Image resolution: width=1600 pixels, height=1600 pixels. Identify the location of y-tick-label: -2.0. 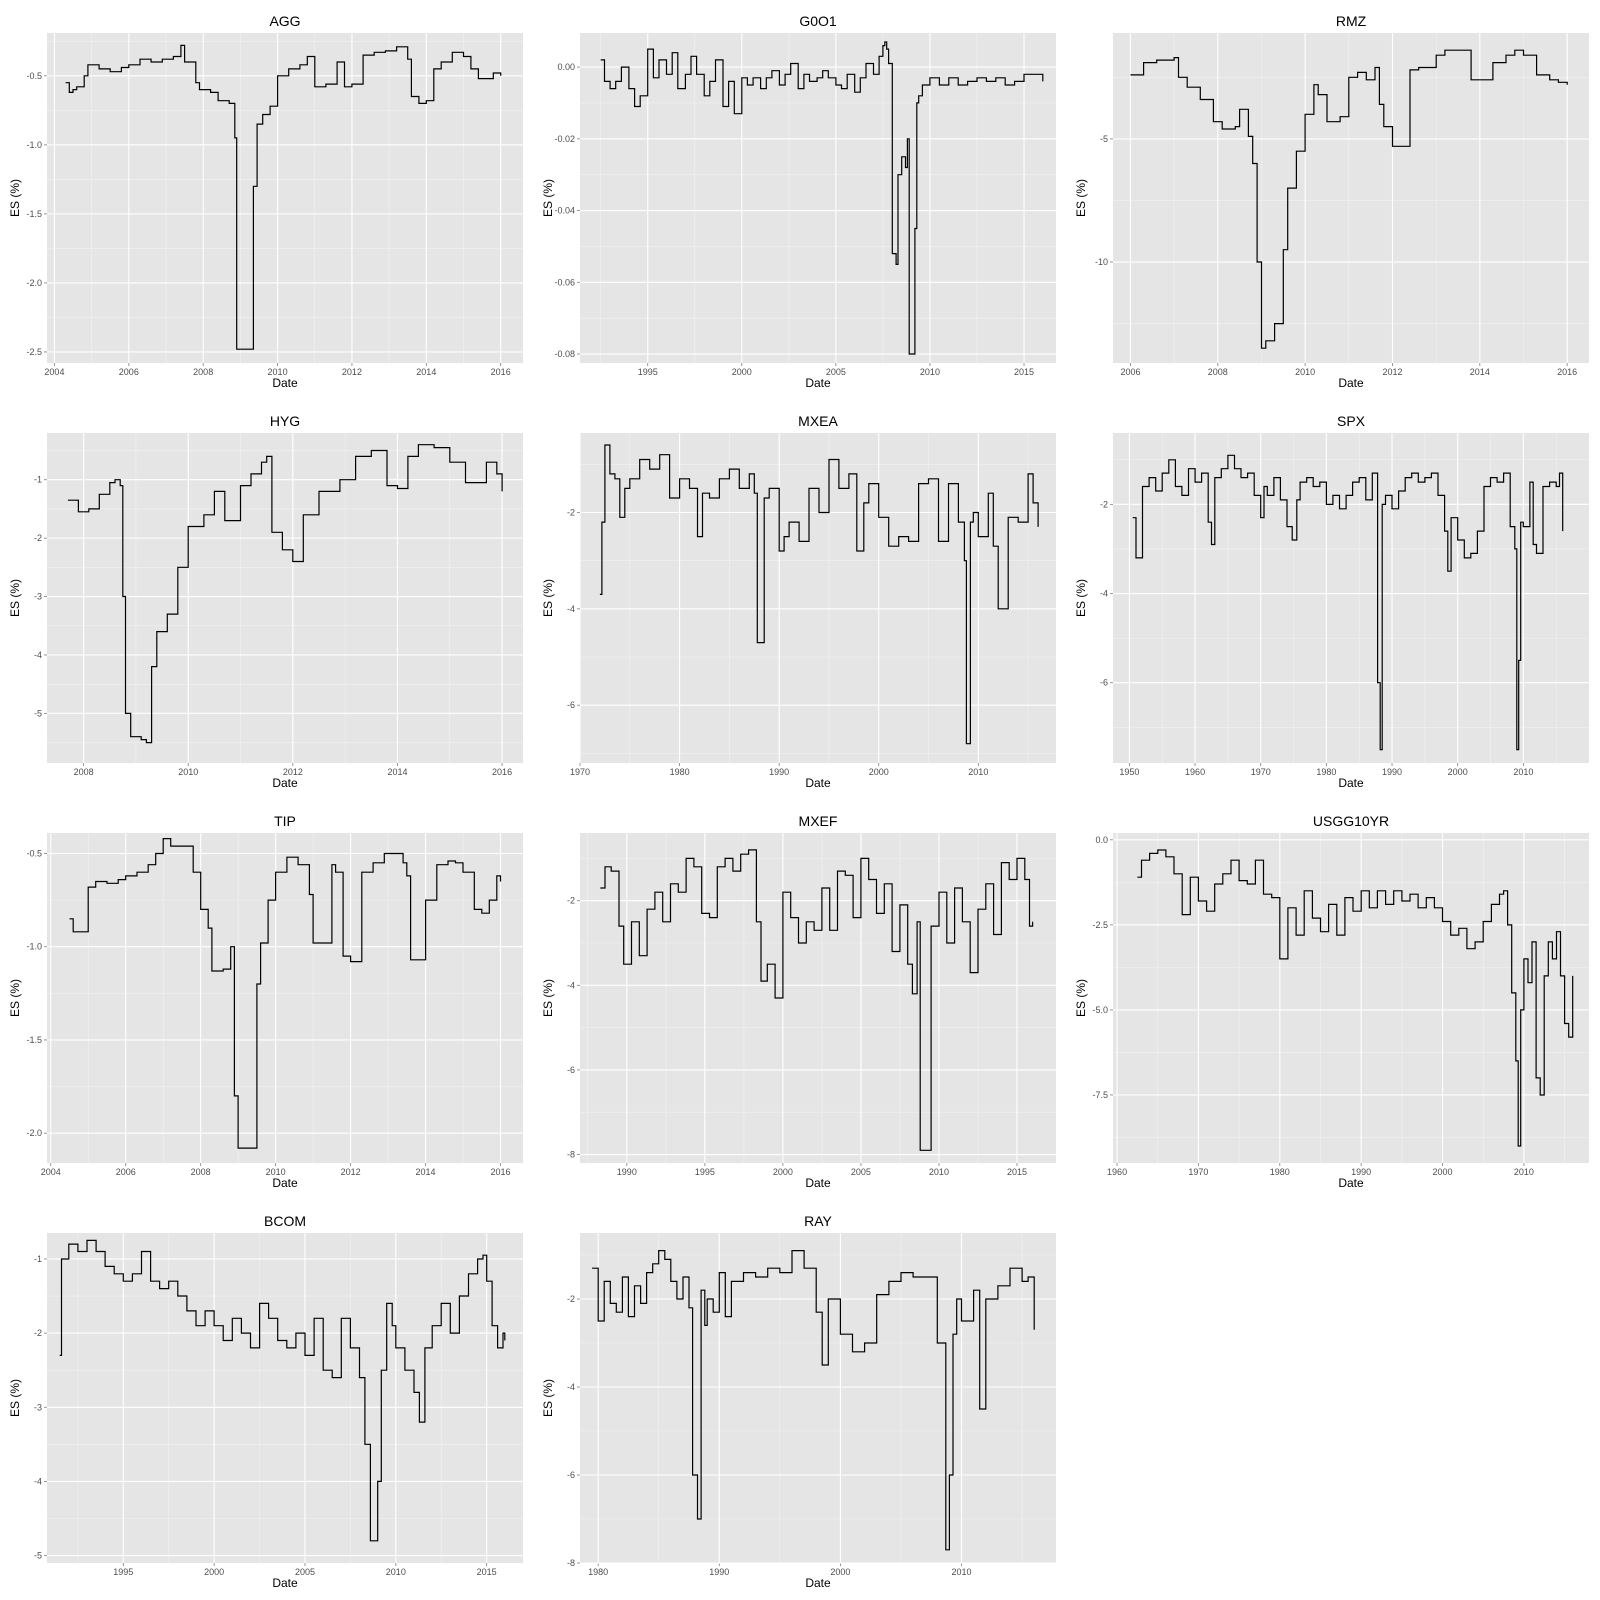
(34, 283).